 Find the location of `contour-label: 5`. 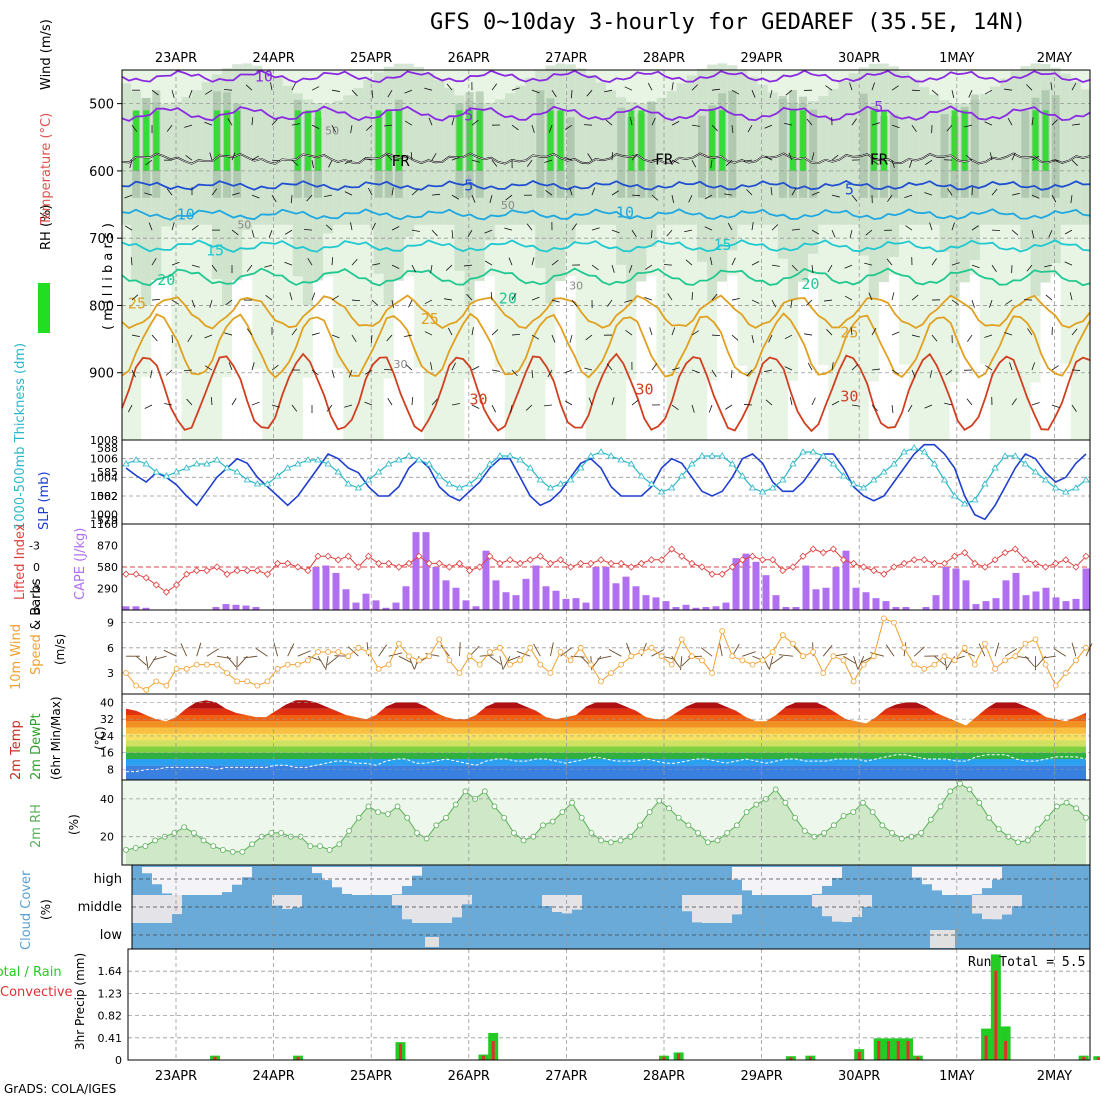

contour-label: 5 is located at coordinates (468, 116).